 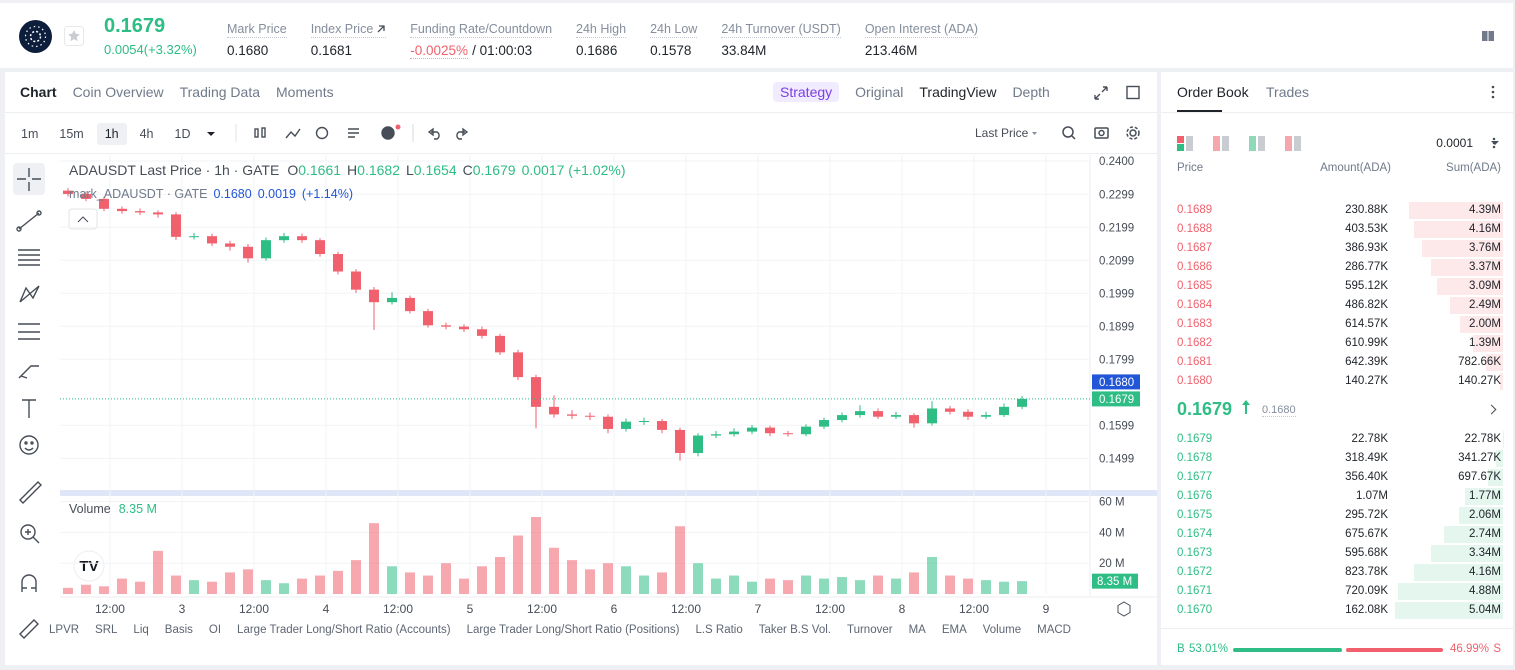 What do you see at coordinates (1337, 572) in the screenshot?
I see `ob-row: 0.1672 823.78K 4.16M` at bounding box center [1337, 572].